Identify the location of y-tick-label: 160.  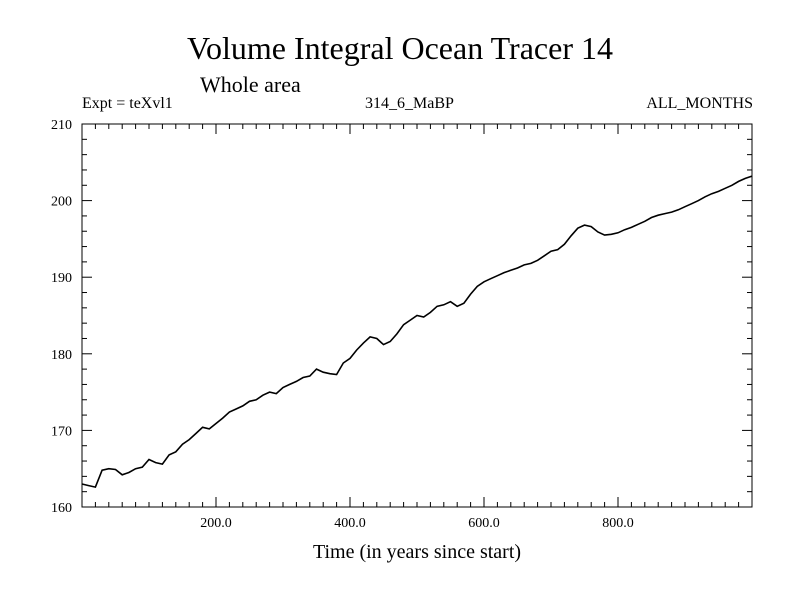
(61, 508).